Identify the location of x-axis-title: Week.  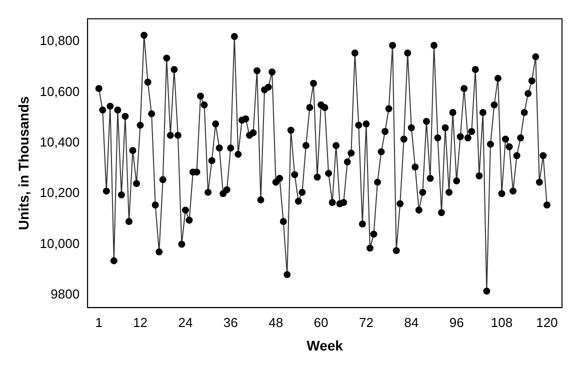
(325, 345).